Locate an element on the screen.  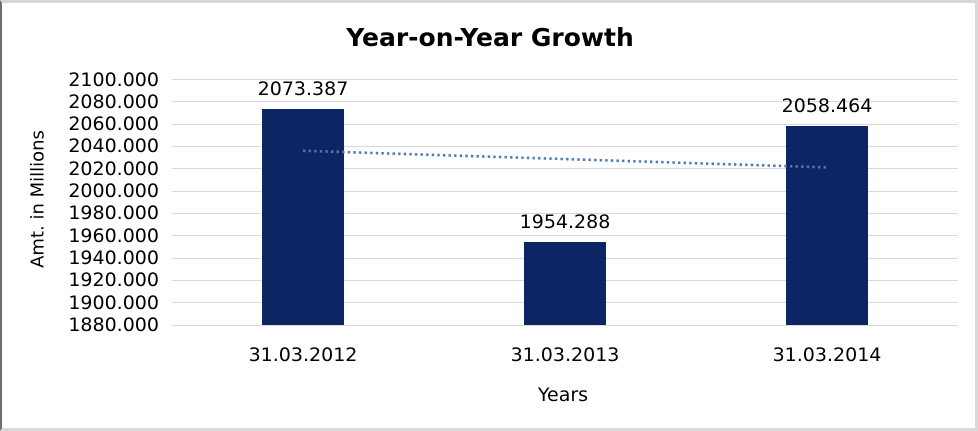
x-axis-title: Years is located at coordinates (563, 395).